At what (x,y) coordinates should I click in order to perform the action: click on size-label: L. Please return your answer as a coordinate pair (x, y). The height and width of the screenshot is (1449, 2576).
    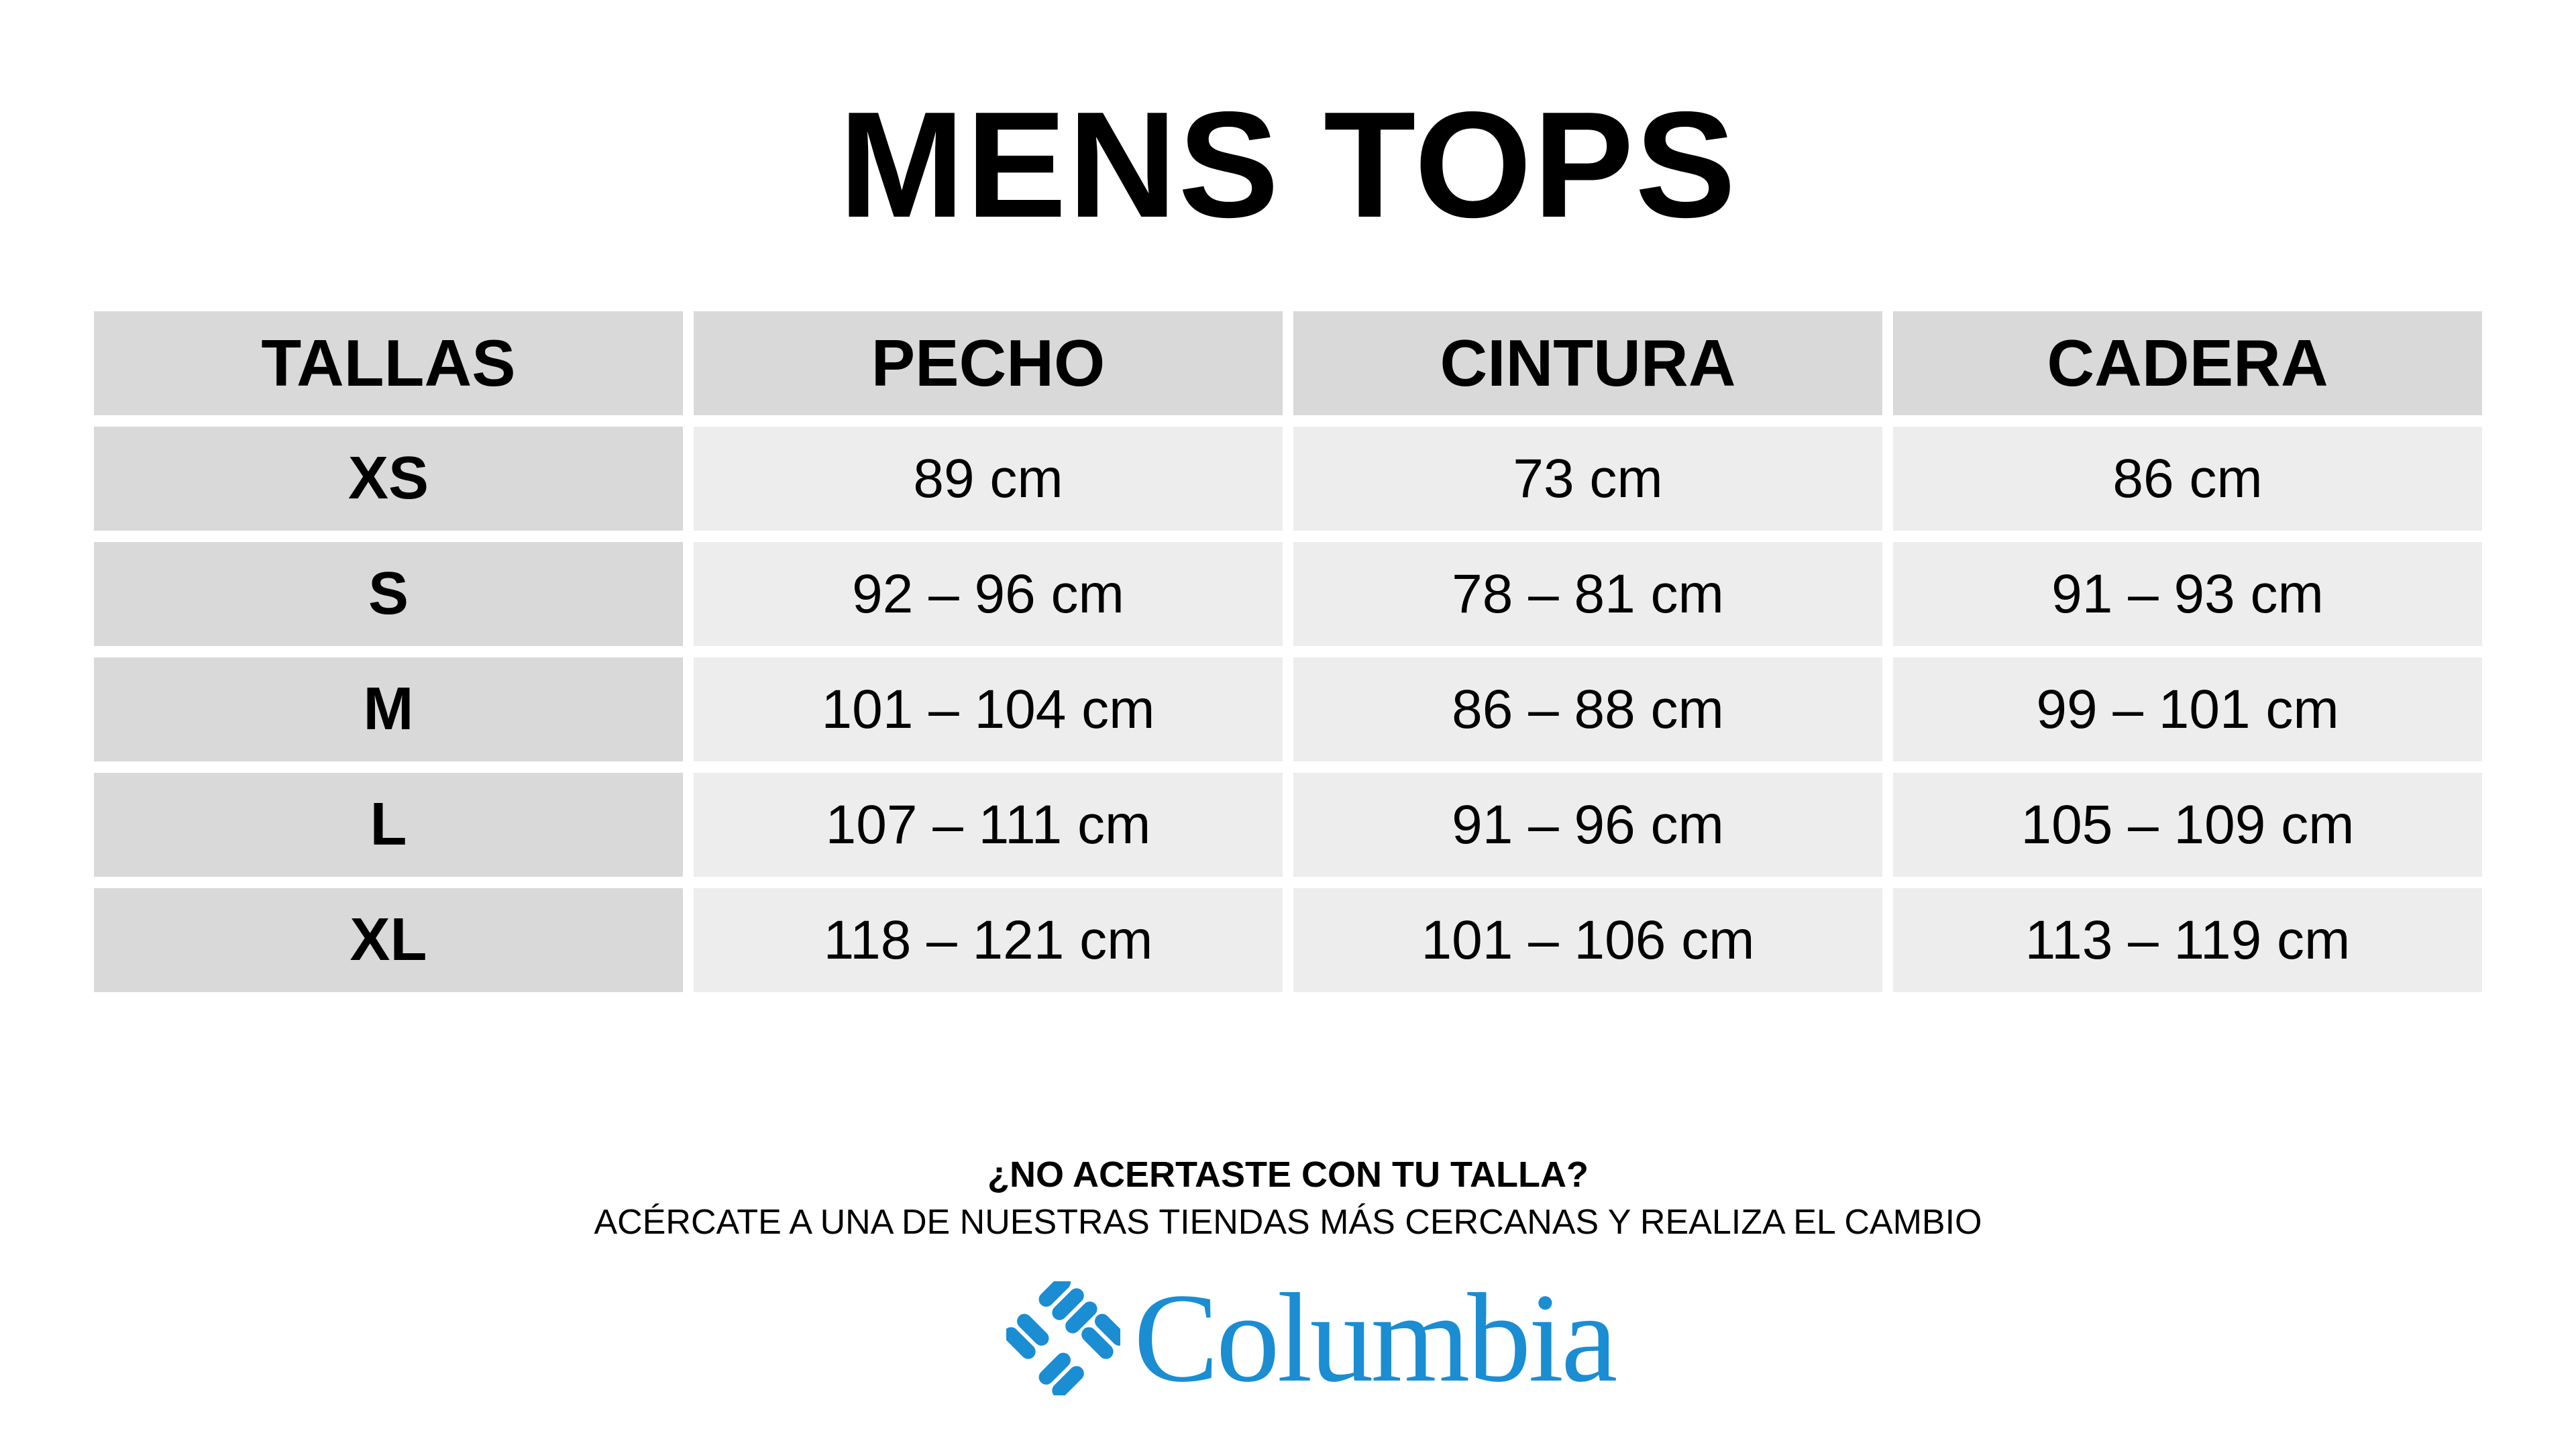
    Looking at the image, I should click on (388, 825).